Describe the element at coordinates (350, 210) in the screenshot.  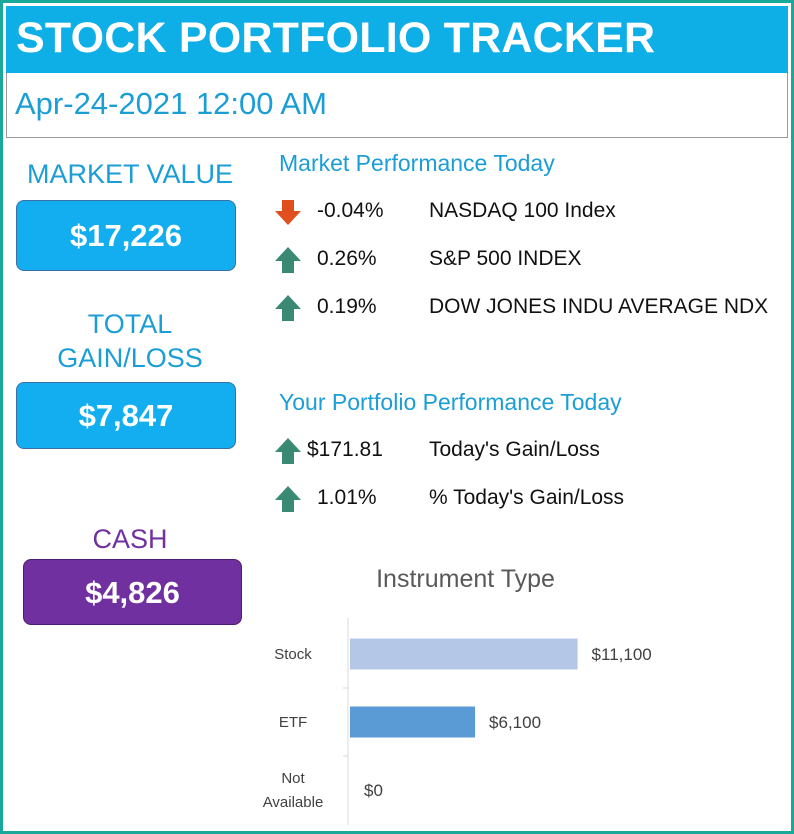
I see `market-change-value: -0.04%` at that location.